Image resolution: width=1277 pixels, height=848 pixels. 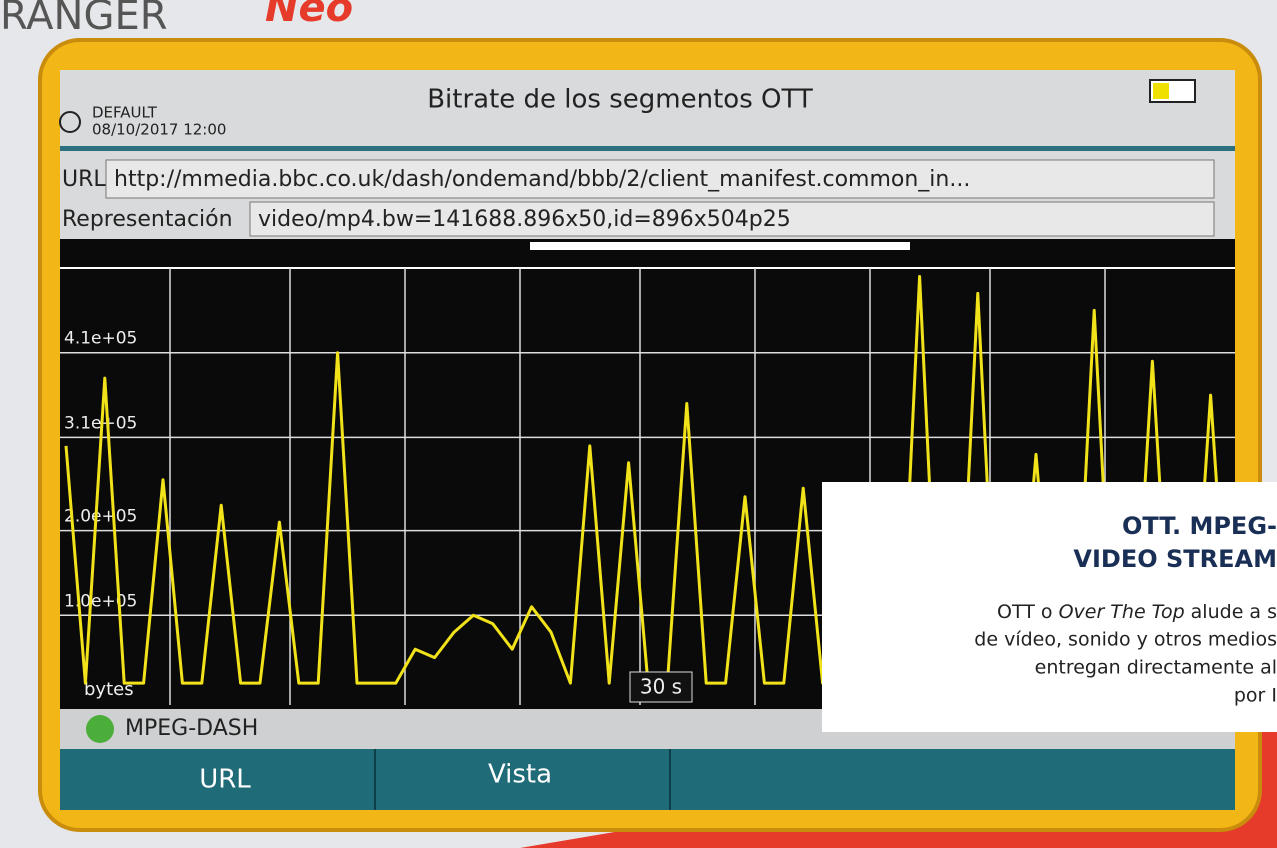 I want to click on y-tick-label: 4.1e+05, so click(x=100, y=339).